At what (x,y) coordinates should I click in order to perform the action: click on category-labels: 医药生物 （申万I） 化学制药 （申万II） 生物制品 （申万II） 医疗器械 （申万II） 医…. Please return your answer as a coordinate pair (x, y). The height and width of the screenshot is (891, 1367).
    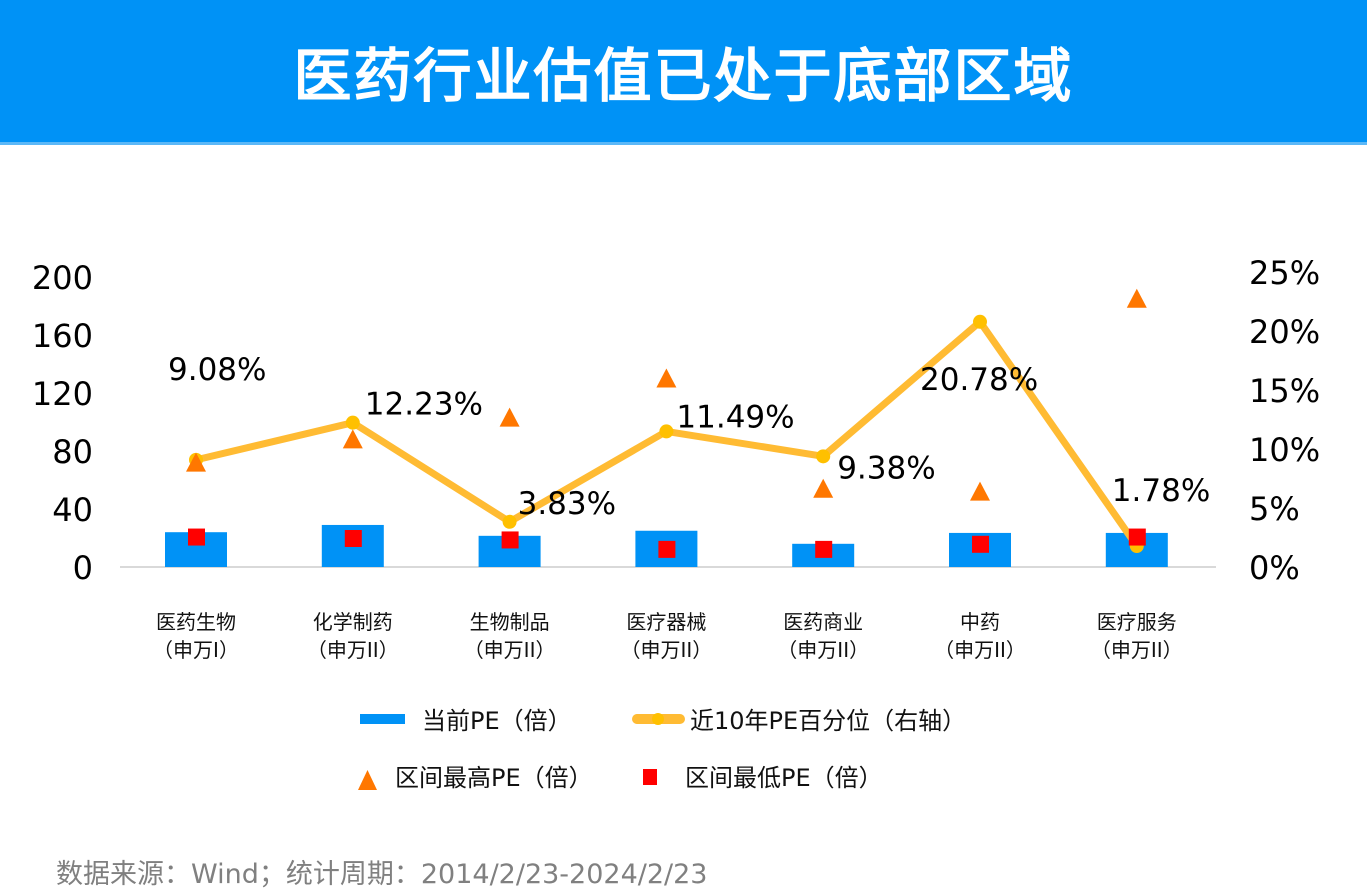
    Looking at the image, I should click on (668, 636).